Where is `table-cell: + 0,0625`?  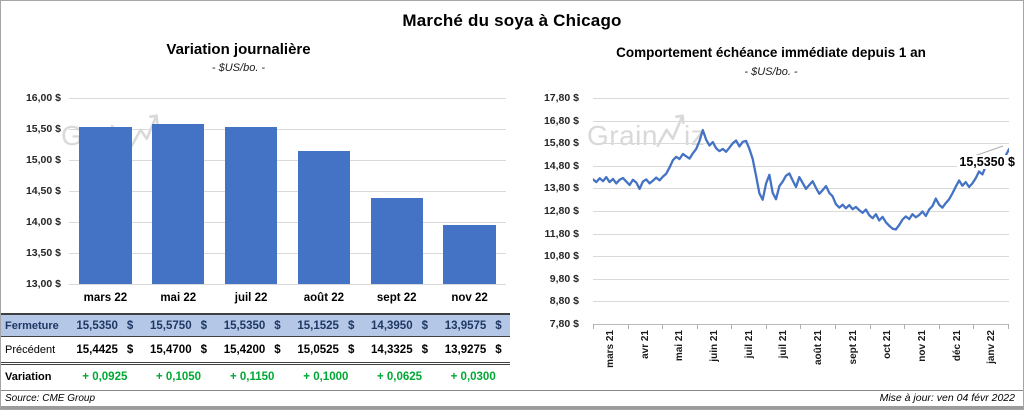 table-cell: + 0,0625 is located at coordinates (400, 377).